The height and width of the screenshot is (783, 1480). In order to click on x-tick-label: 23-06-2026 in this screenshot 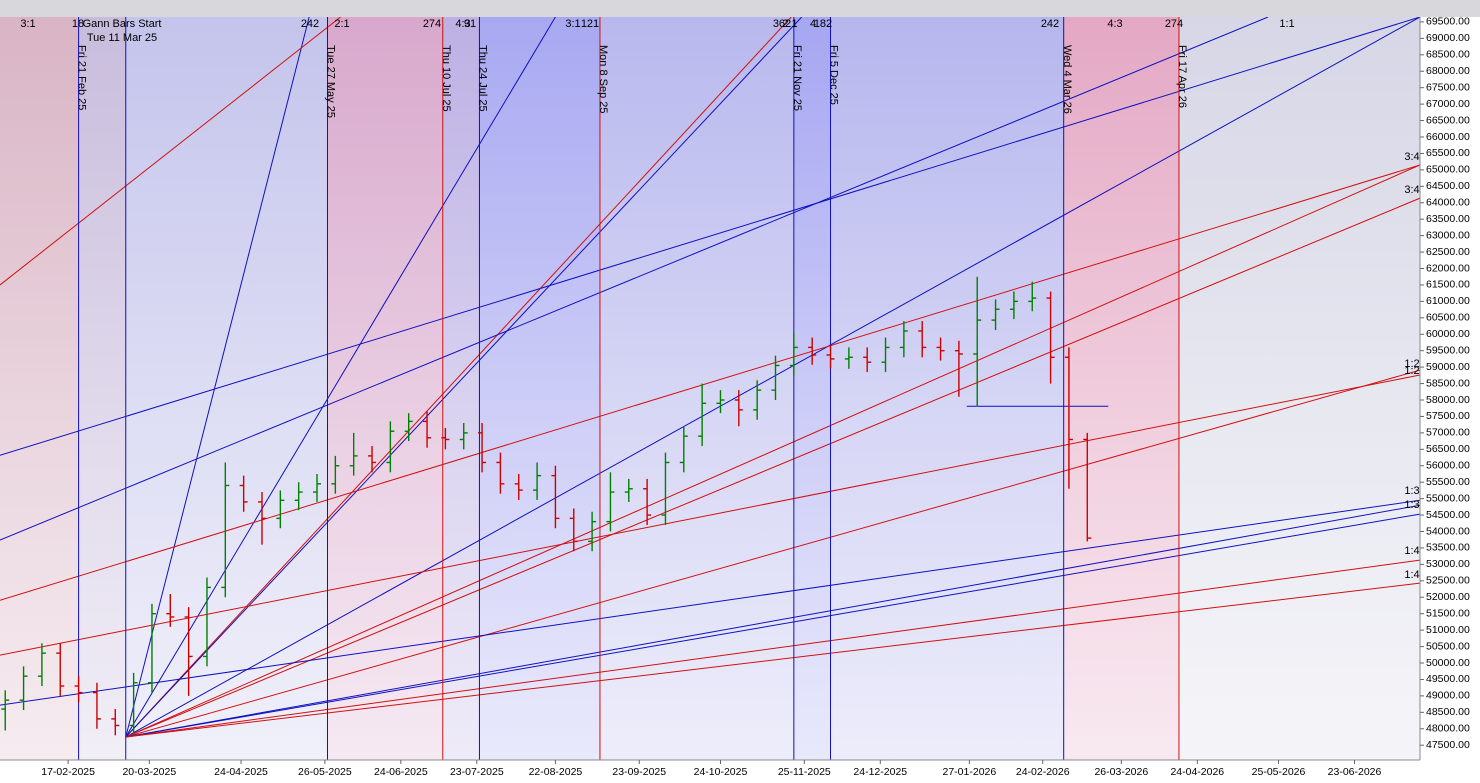, I will do `click(1355, 772)`.